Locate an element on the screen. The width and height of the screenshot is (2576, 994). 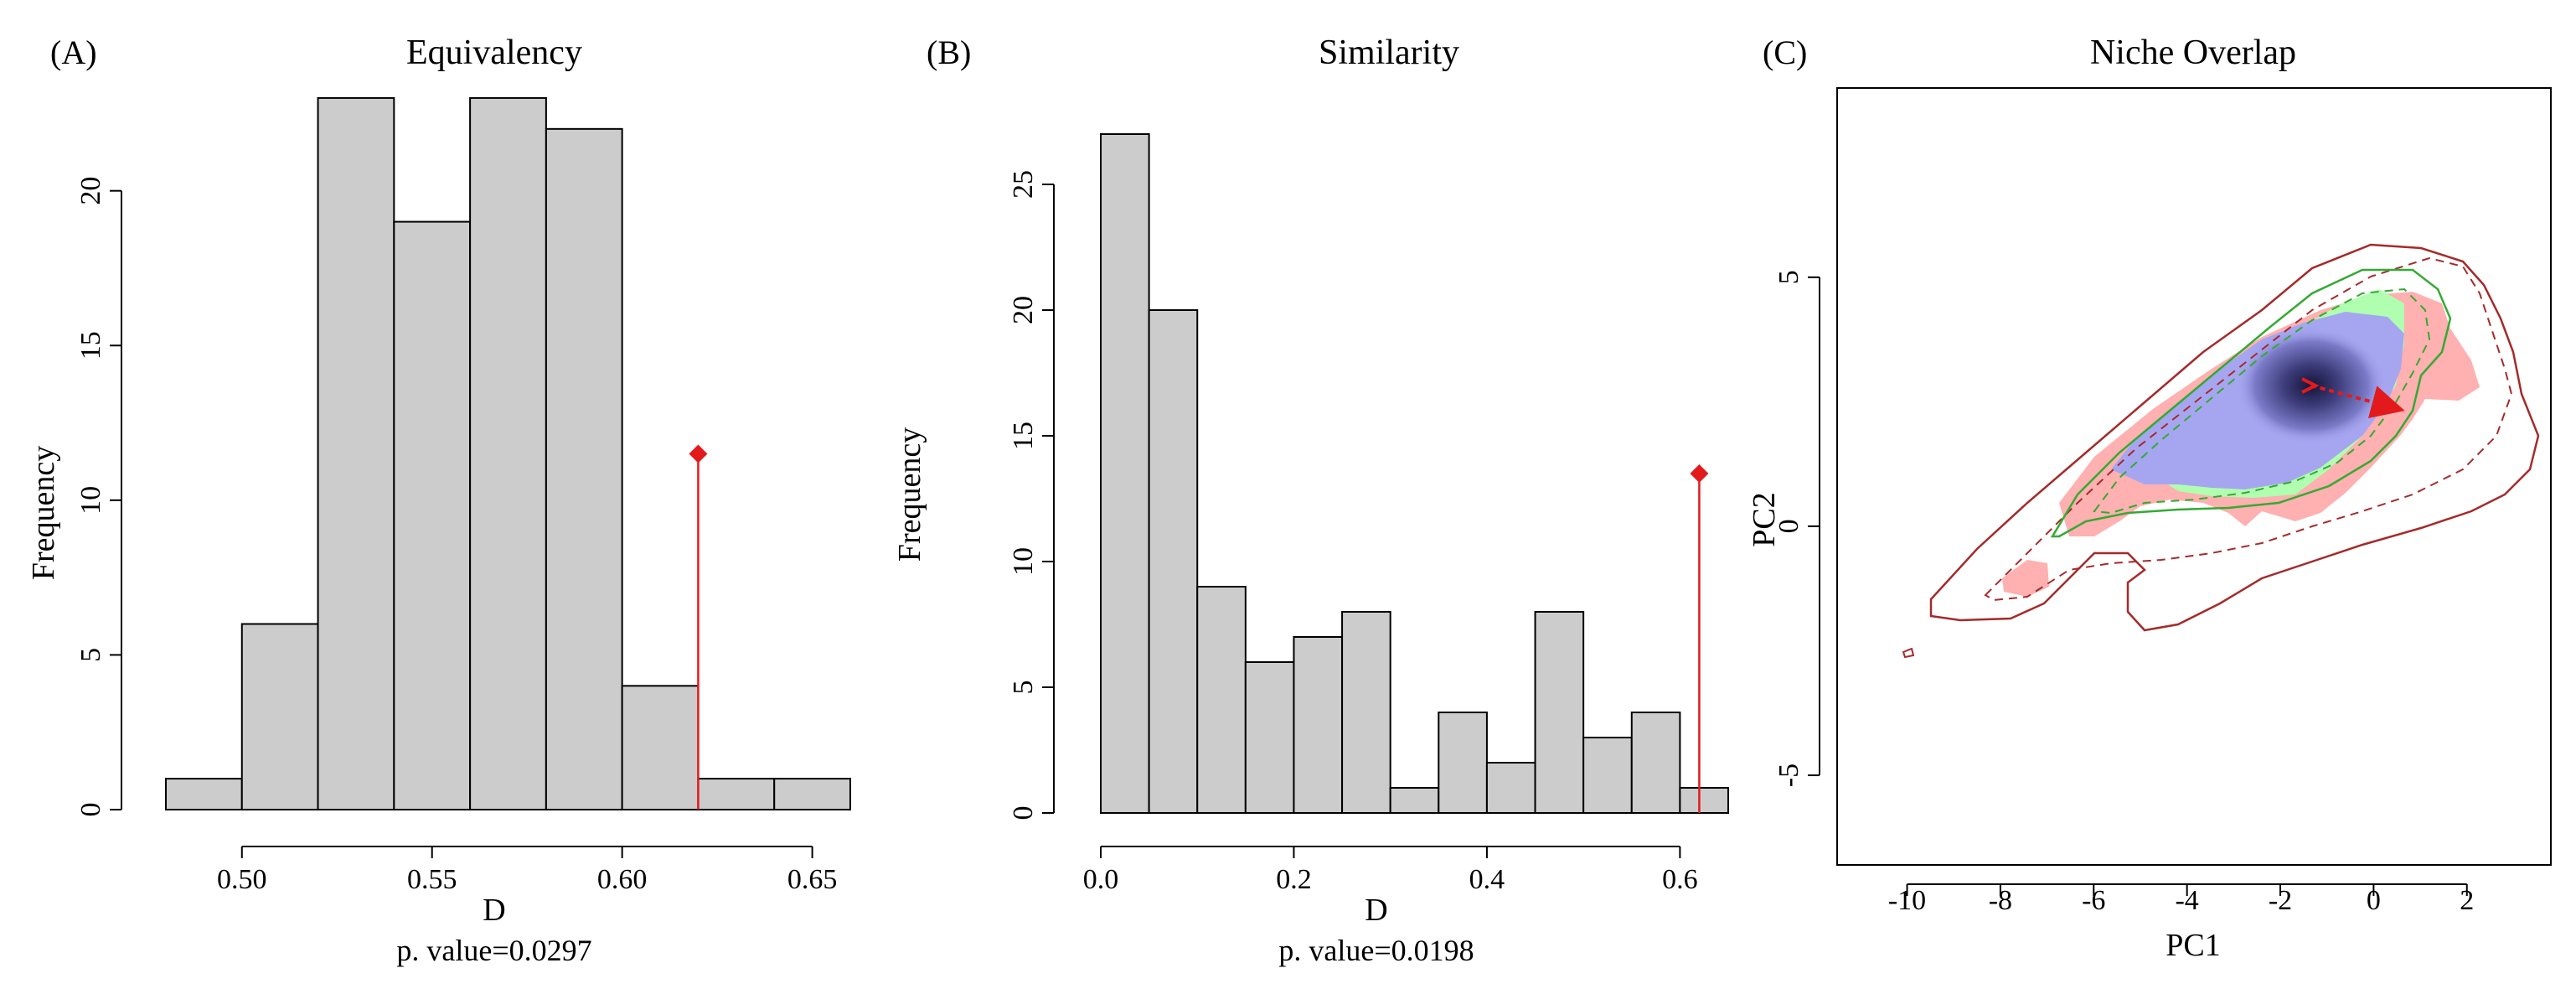
invaded-contour-outer is located at coordinates (2251, 403).